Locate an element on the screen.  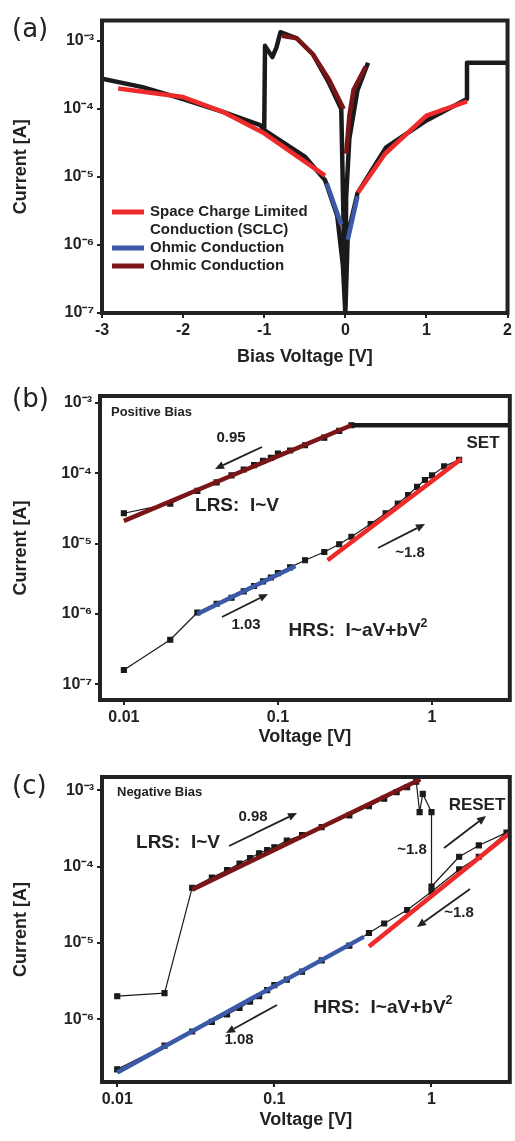
annotation: 1.03 is located at coordinates (246, 624).